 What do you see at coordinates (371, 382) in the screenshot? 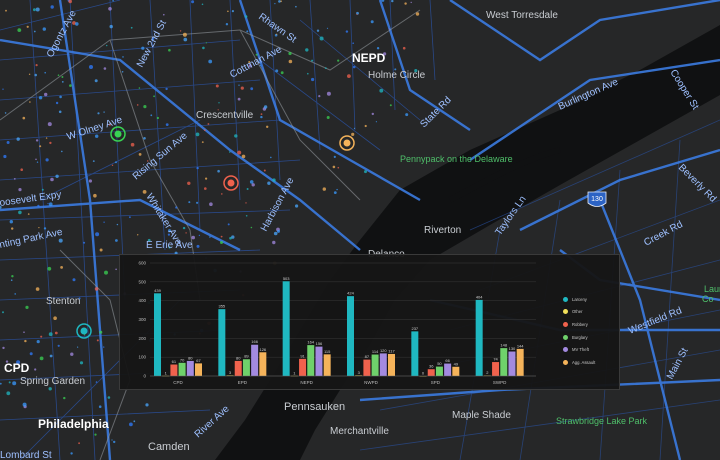
I see `x-tick-label: NWPD` at bounding box center [371, 382].